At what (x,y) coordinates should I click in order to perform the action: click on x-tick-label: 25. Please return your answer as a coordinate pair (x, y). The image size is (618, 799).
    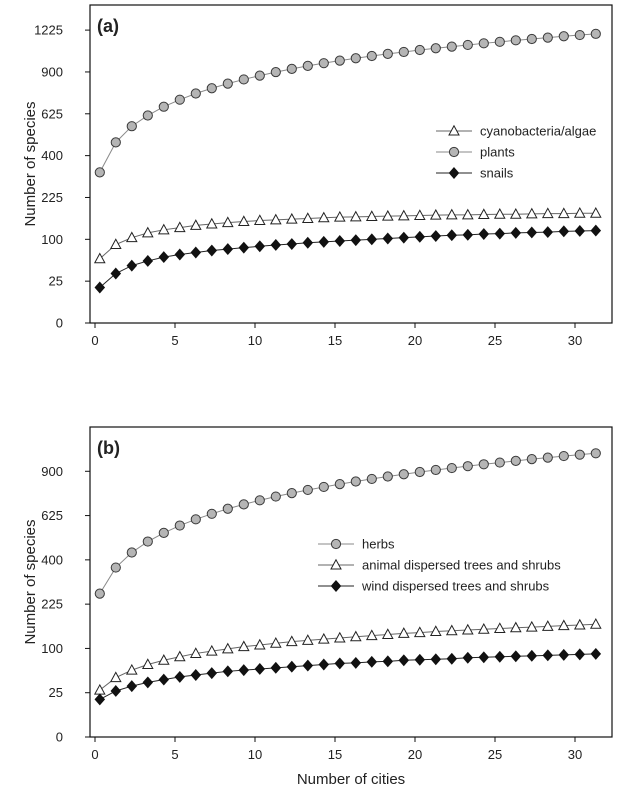
    Looking at the image, I should click on (495, 754).